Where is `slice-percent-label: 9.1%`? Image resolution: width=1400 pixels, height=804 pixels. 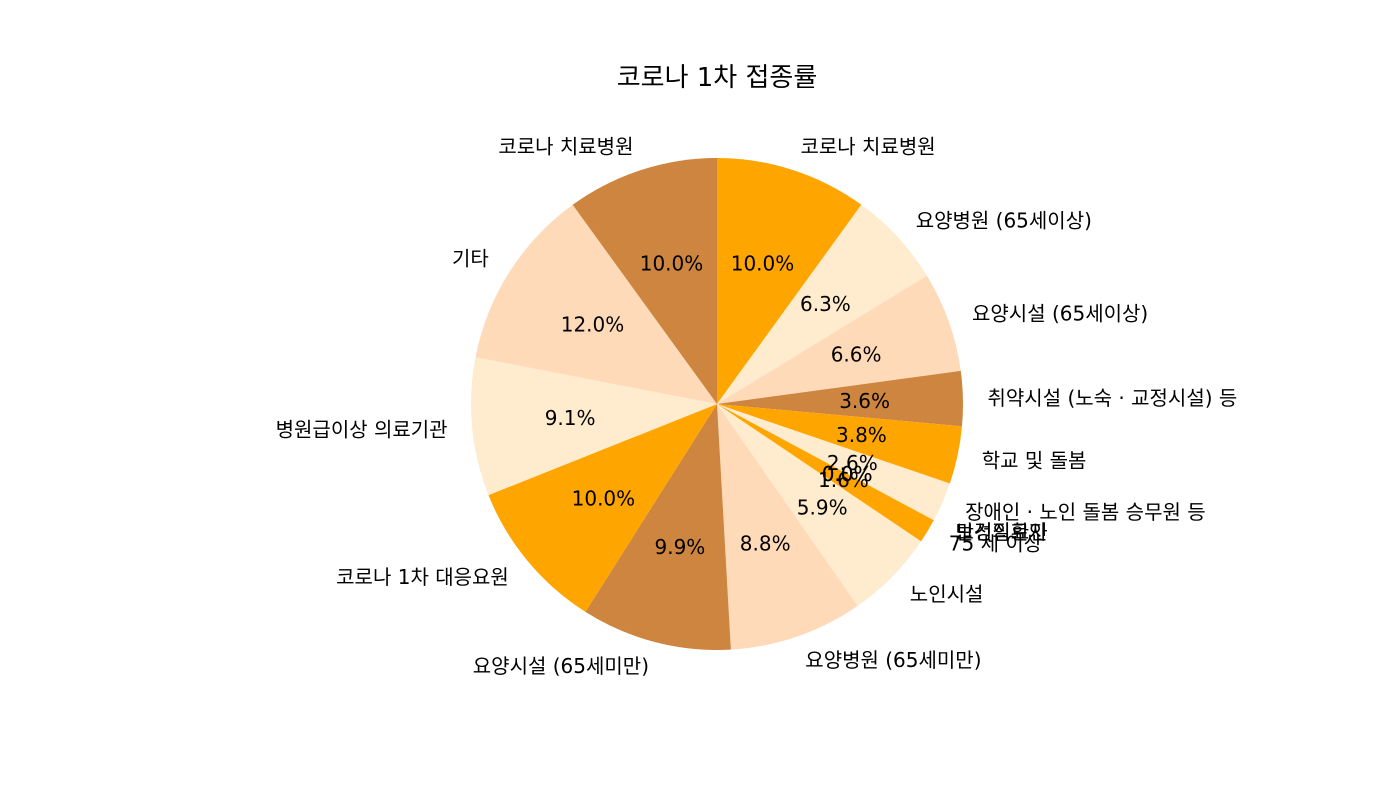
slice-percent-label: 9.1% is located at coordinates (570, 418).